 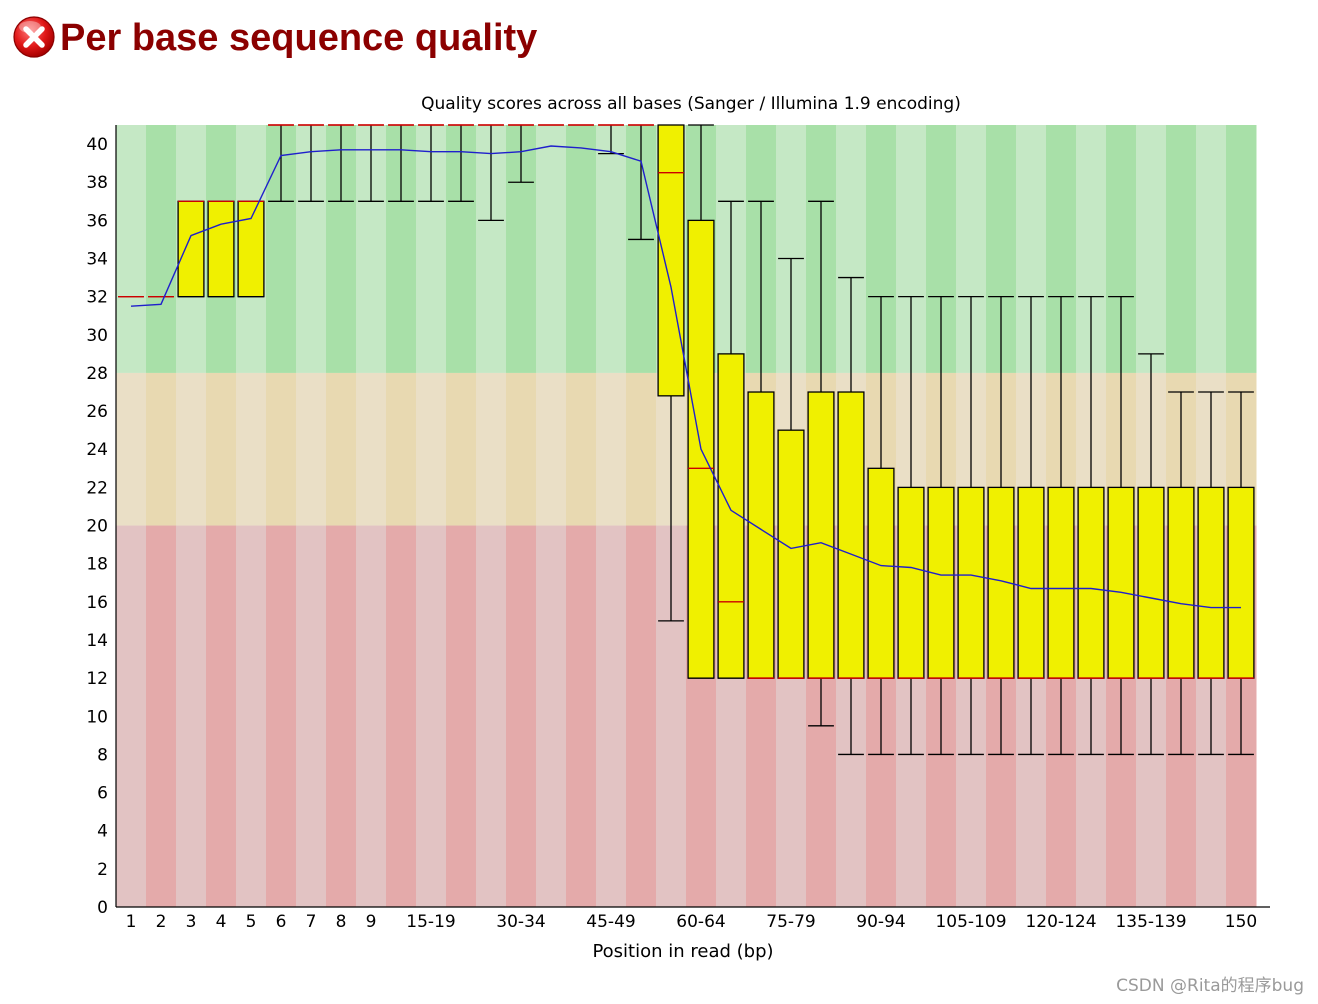 I want to click on y-tick-label: 40, so click(x=97, y=145).